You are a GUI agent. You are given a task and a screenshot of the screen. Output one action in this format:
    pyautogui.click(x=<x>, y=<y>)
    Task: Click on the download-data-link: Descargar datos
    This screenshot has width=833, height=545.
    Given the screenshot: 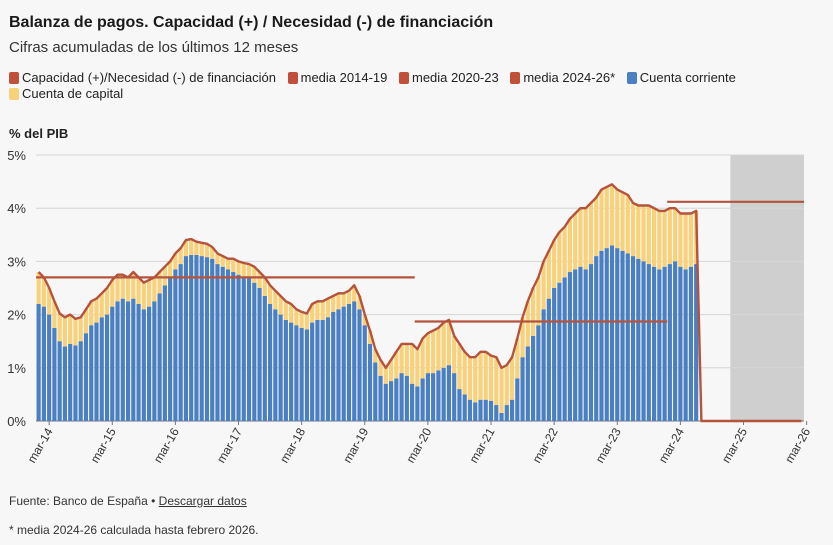 What is the action you would take?
    pyautogui.click(x=202, y=501)
    